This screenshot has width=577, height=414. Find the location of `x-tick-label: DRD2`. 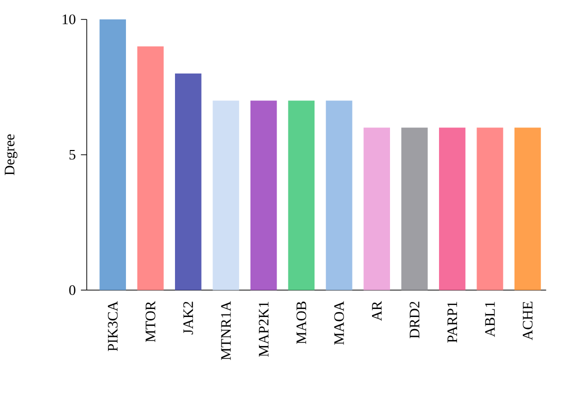

x-tick-label: DRD2 is located at coordinates (415, 320).